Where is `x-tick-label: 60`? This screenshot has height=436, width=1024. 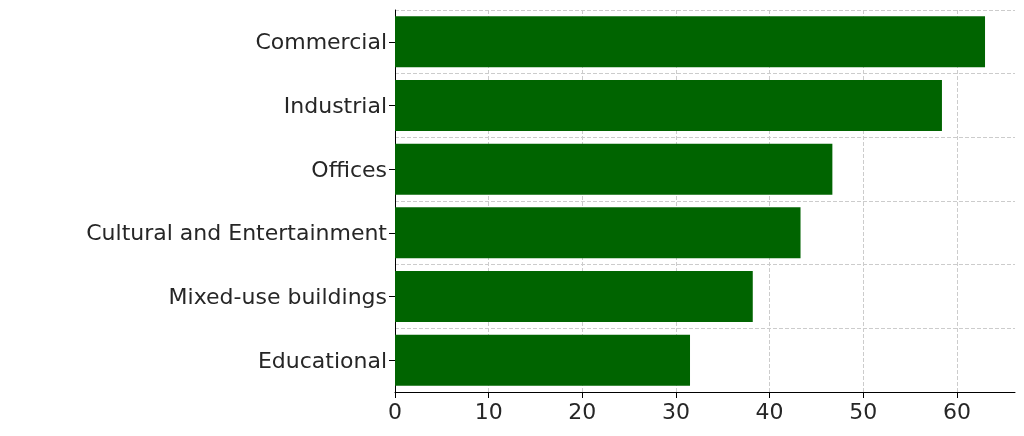 x-tick-label: 60 is located at coordinates (956, 411).